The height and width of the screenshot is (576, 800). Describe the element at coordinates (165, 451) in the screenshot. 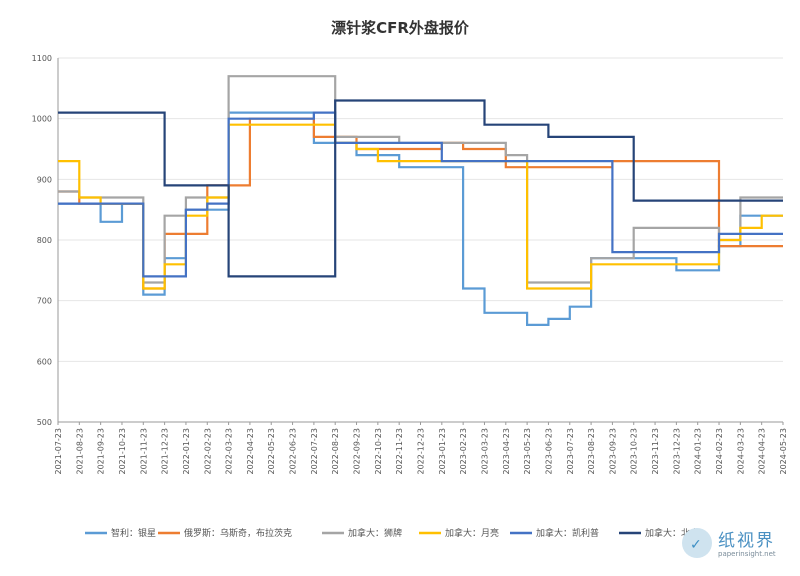

I see `x-tick-label-5: 2021-12-23` at that location.